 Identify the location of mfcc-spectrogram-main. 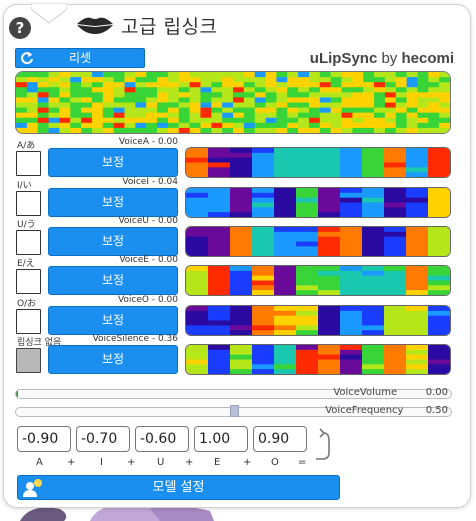
(233, 102).